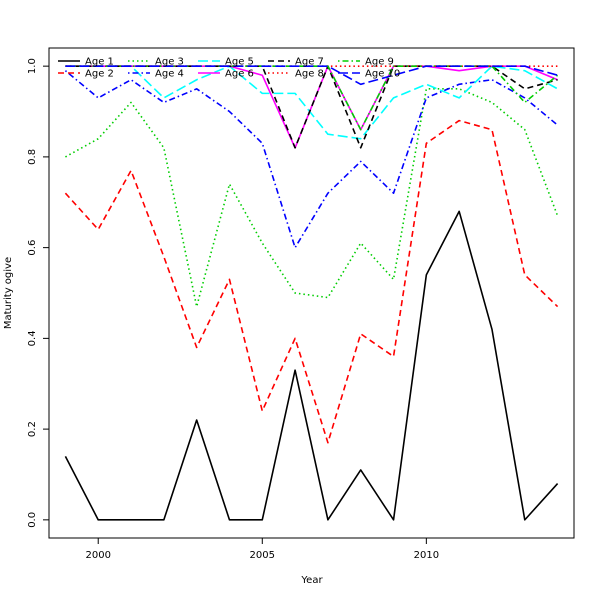  Describe the element at coordinates (97, 555) in the screenshot. I see `x-tick-label: 2000` at that location.